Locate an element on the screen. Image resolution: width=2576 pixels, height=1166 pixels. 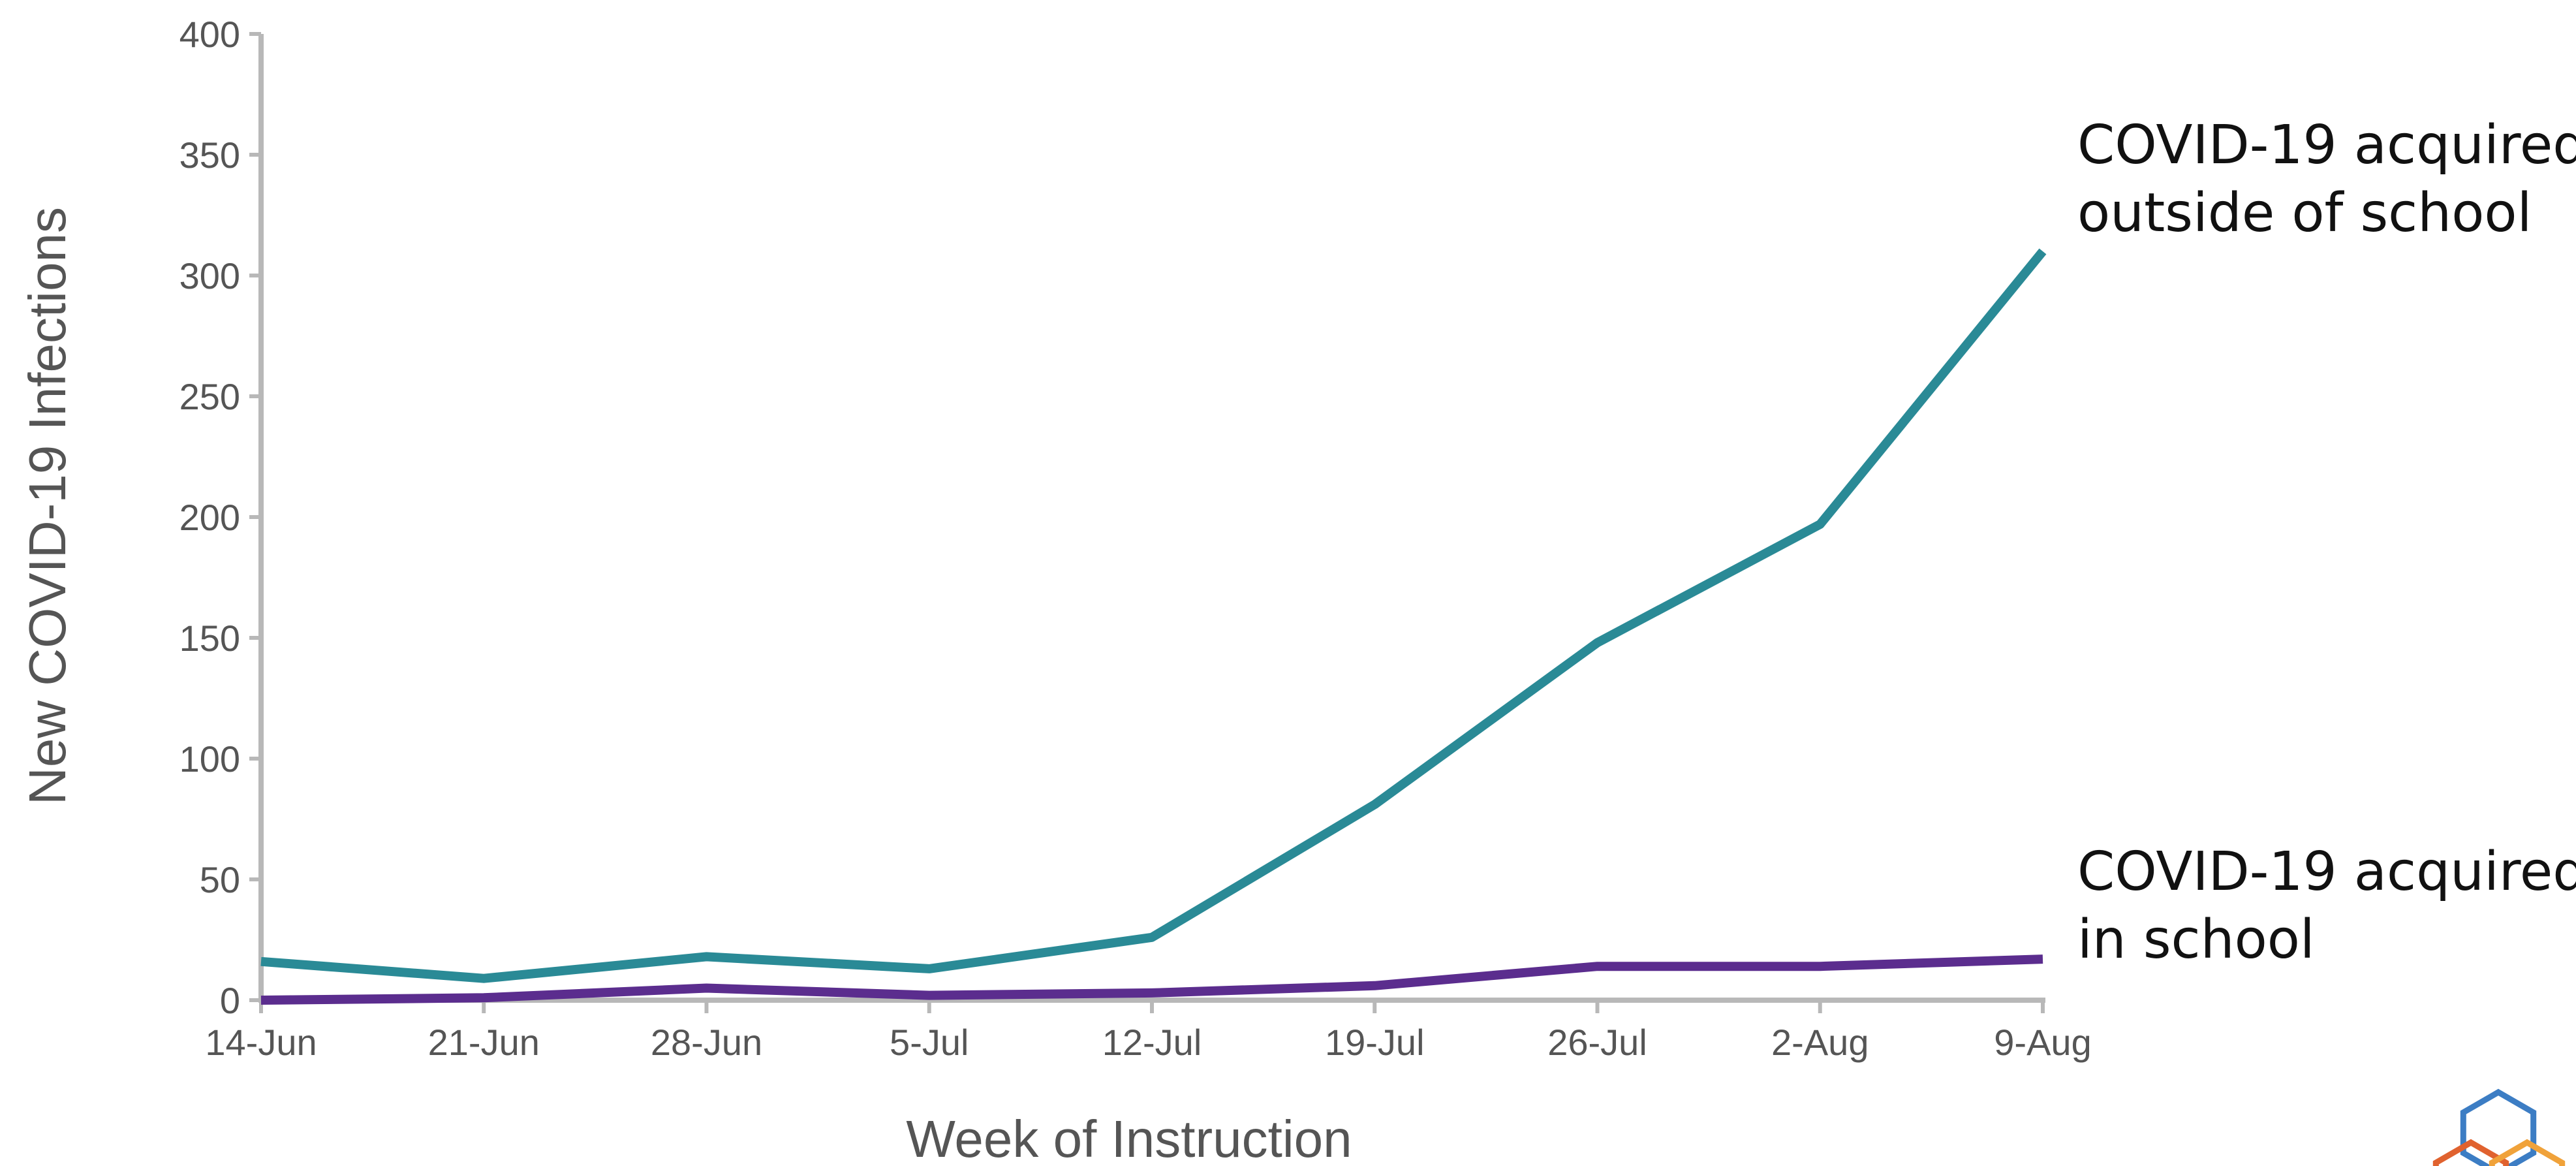
x-tick-label: 21-Jun is located at coordinates (484, 1042).